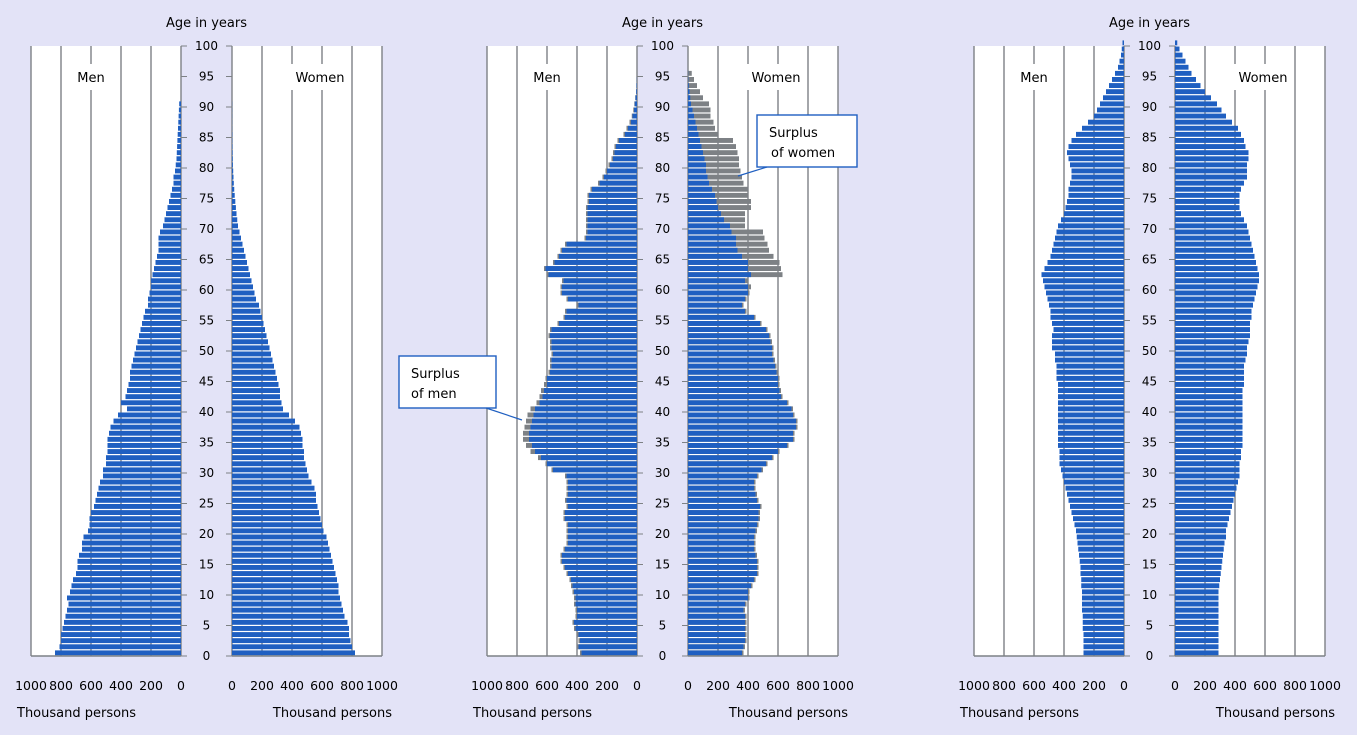  Describe the element at coordinates (91, 685) in the screenshot. I see `x-tick-label-men: 600` at that location.